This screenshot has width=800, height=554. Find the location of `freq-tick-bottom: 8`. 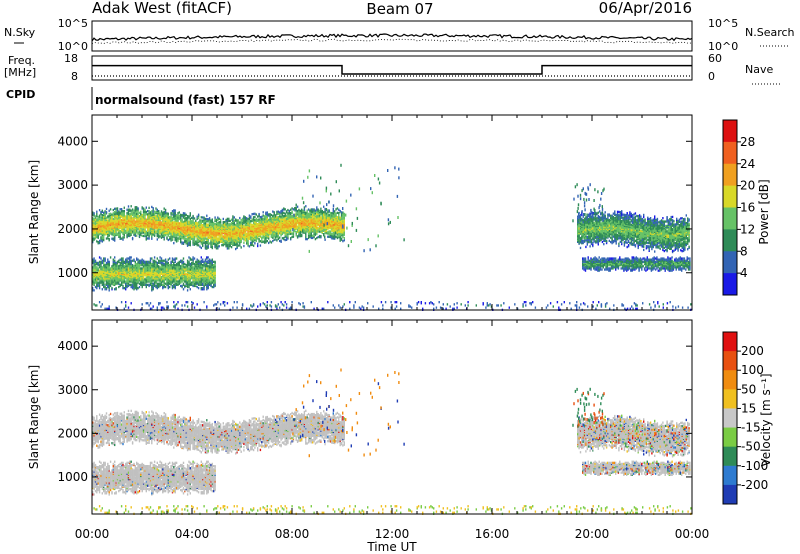

freq-tick-bottom: 8 is located at coordinates (74, 76).